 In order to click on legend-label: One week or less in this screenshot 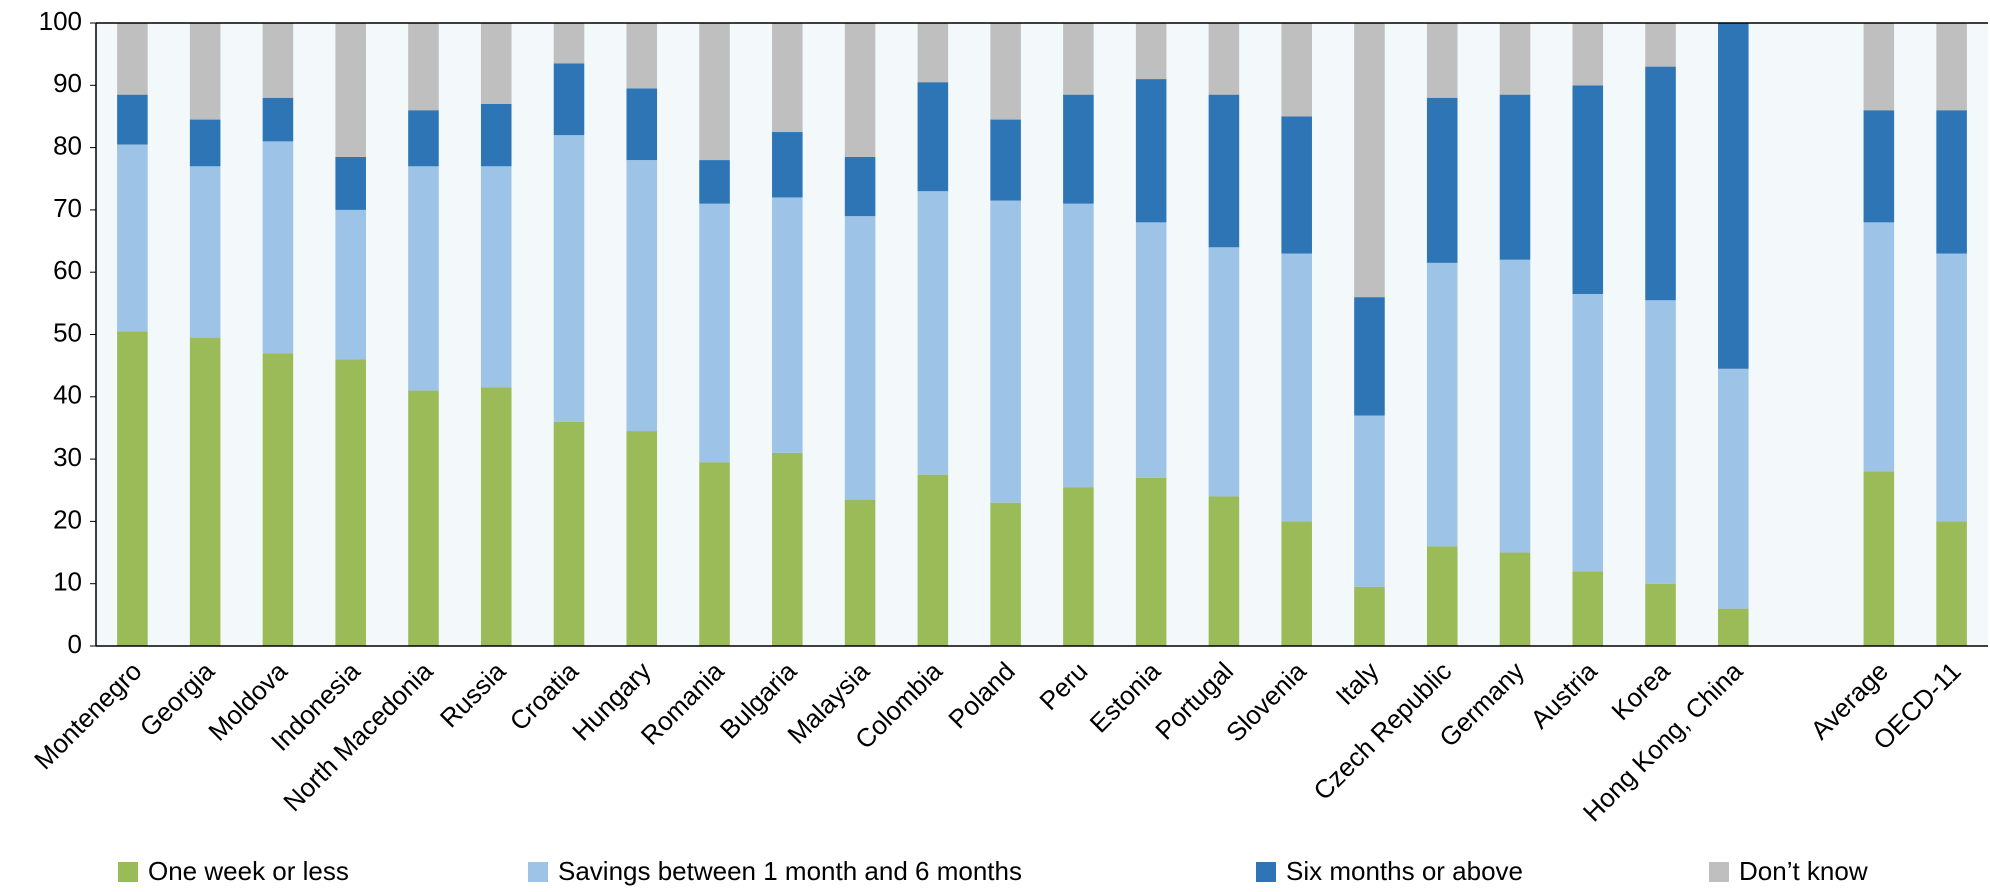, I will do `click(248, 871)`.